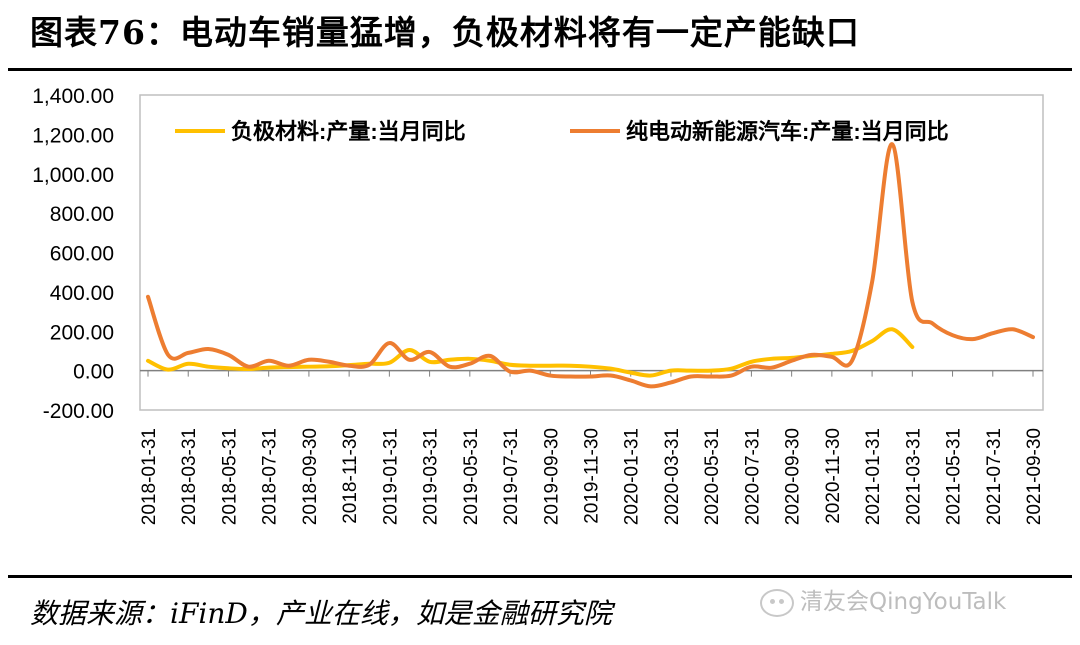  What do you see at coordinates (540, 576) in the screenshot?
I see `bottom-rule` at bounding box center [540, 576].